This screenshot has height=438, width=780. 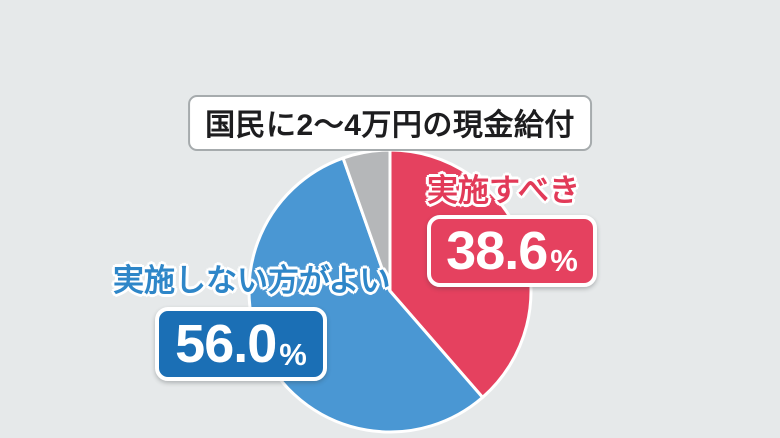 I want to click on callout-not-implement-value-box: 56.0 %, so click(x=241, y=343).